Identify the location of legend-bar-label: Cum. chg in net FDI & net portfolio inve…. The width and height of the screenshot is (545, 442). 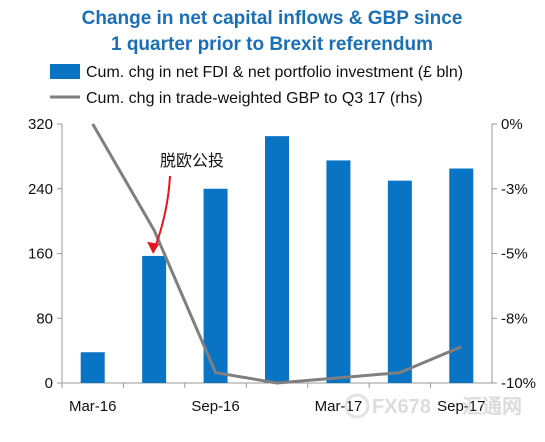
(274, 72).